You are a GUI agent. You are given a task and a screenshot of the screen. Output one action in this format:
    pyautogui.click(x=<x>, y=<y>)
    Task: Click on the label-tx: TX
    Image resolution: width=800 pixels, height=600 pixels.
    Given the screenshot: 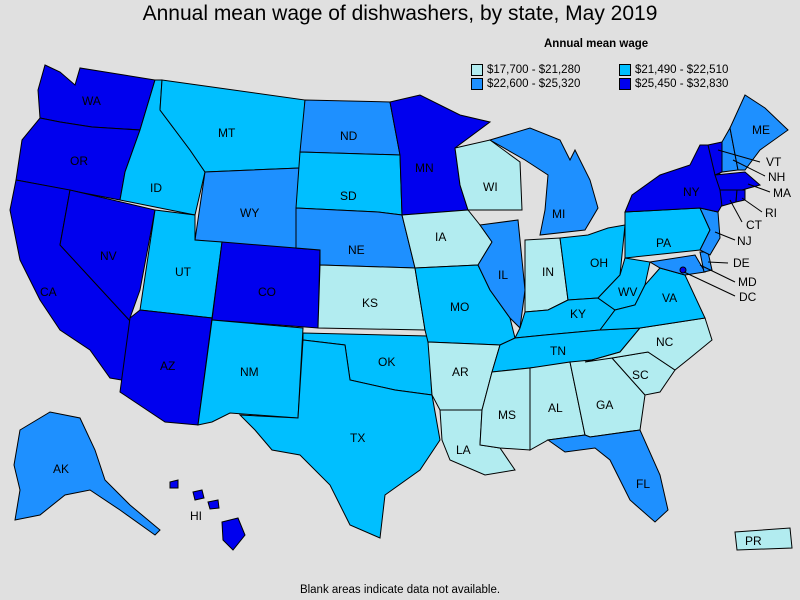 What is the action you would take?
    pyautogui.click(x=357, y=438)
    